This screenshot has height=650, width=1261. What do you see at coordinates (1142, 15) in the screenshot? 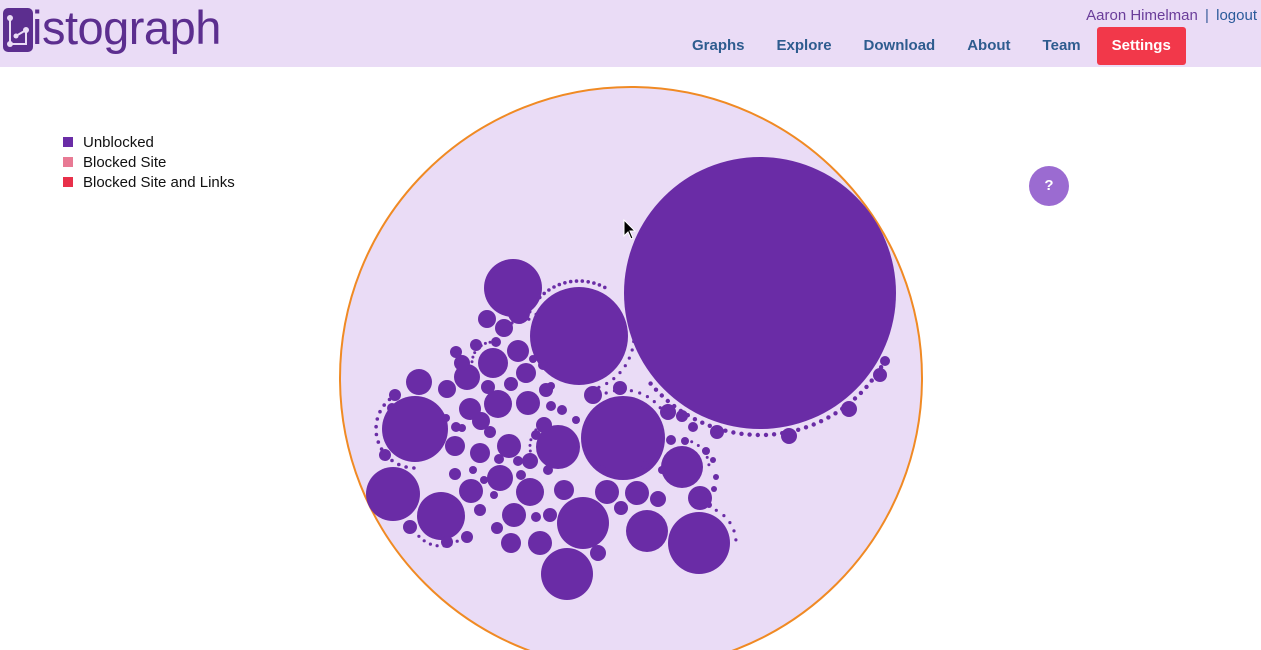
I see `user-name-link: Aaron Himelman` at bounding box center [1142, 15].